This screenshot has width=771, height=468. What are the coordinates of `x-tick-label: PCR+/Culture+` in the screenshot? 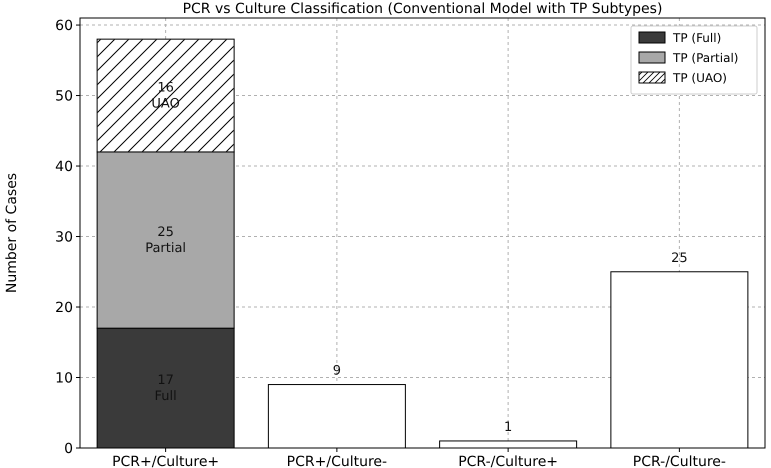 It's located at (166, 461).